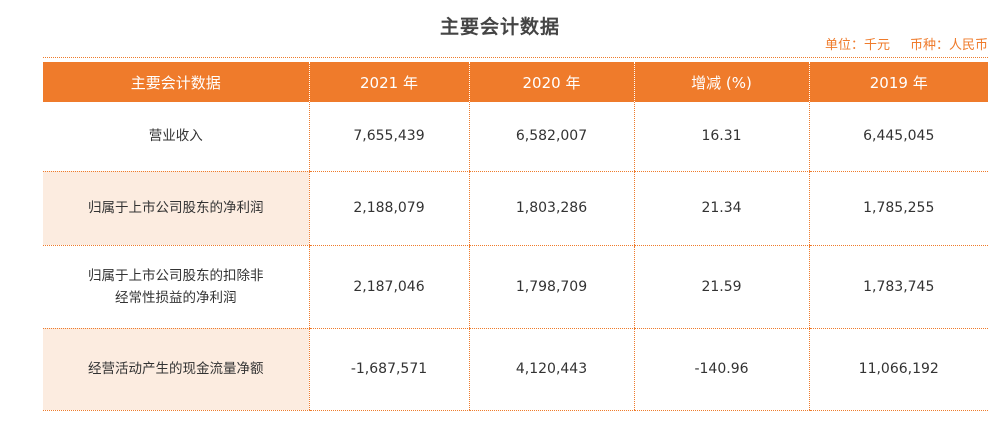  Describe the element at coordinates (551, 369) in the screenshot. I see `cell-2020: 4,120,443` at that location.